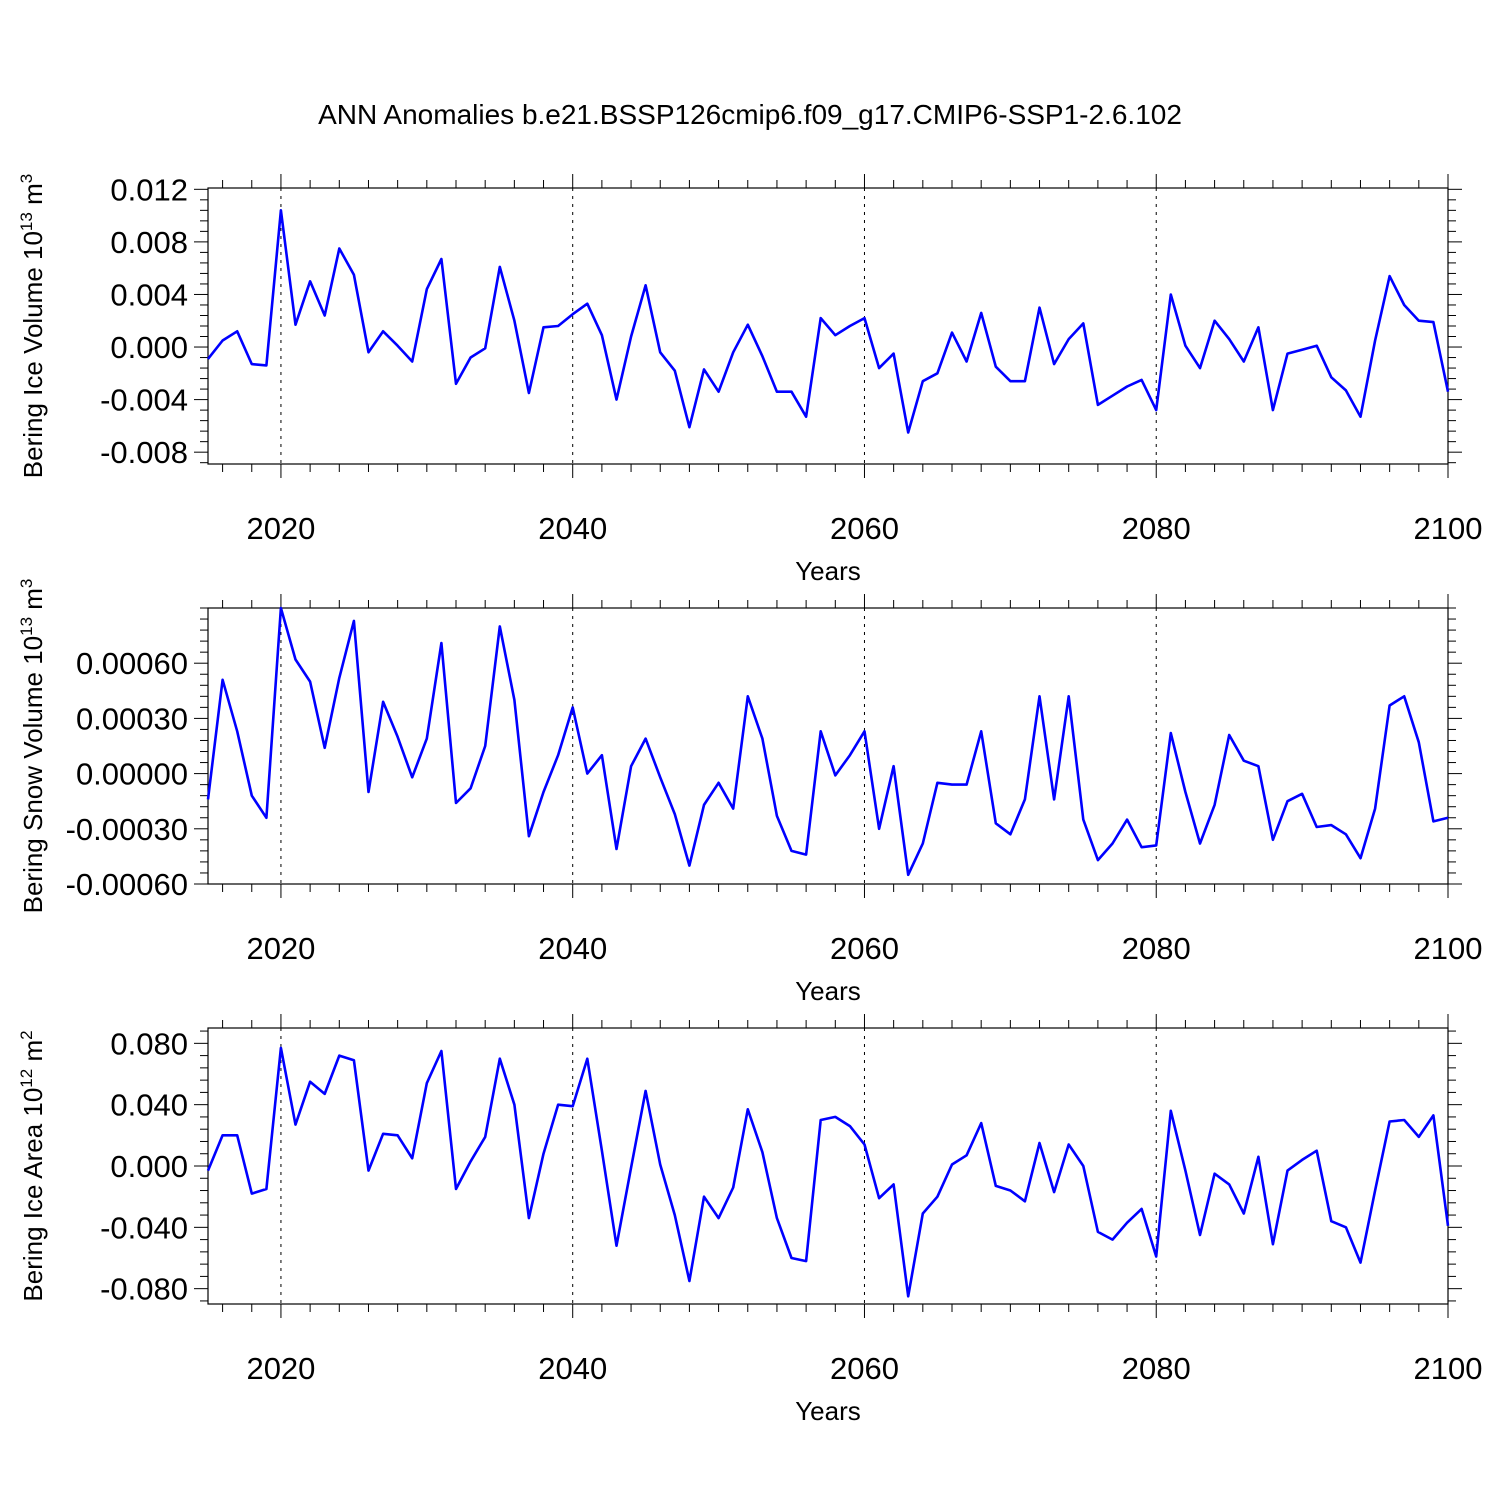  Describe the element at coordinates (127, 829) in the screenshot. I see `y-tick-label: -0.00030` at that location.